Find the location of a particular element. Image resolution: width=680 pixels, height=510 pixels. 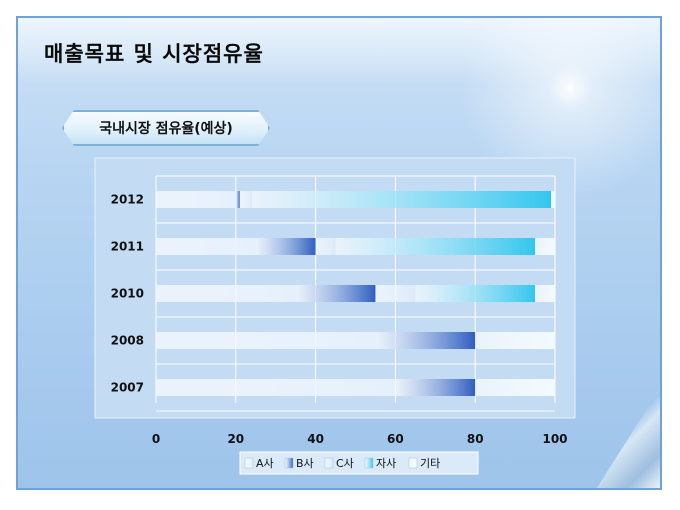

bar-A사-2012 is located at coordinates (196, 199).